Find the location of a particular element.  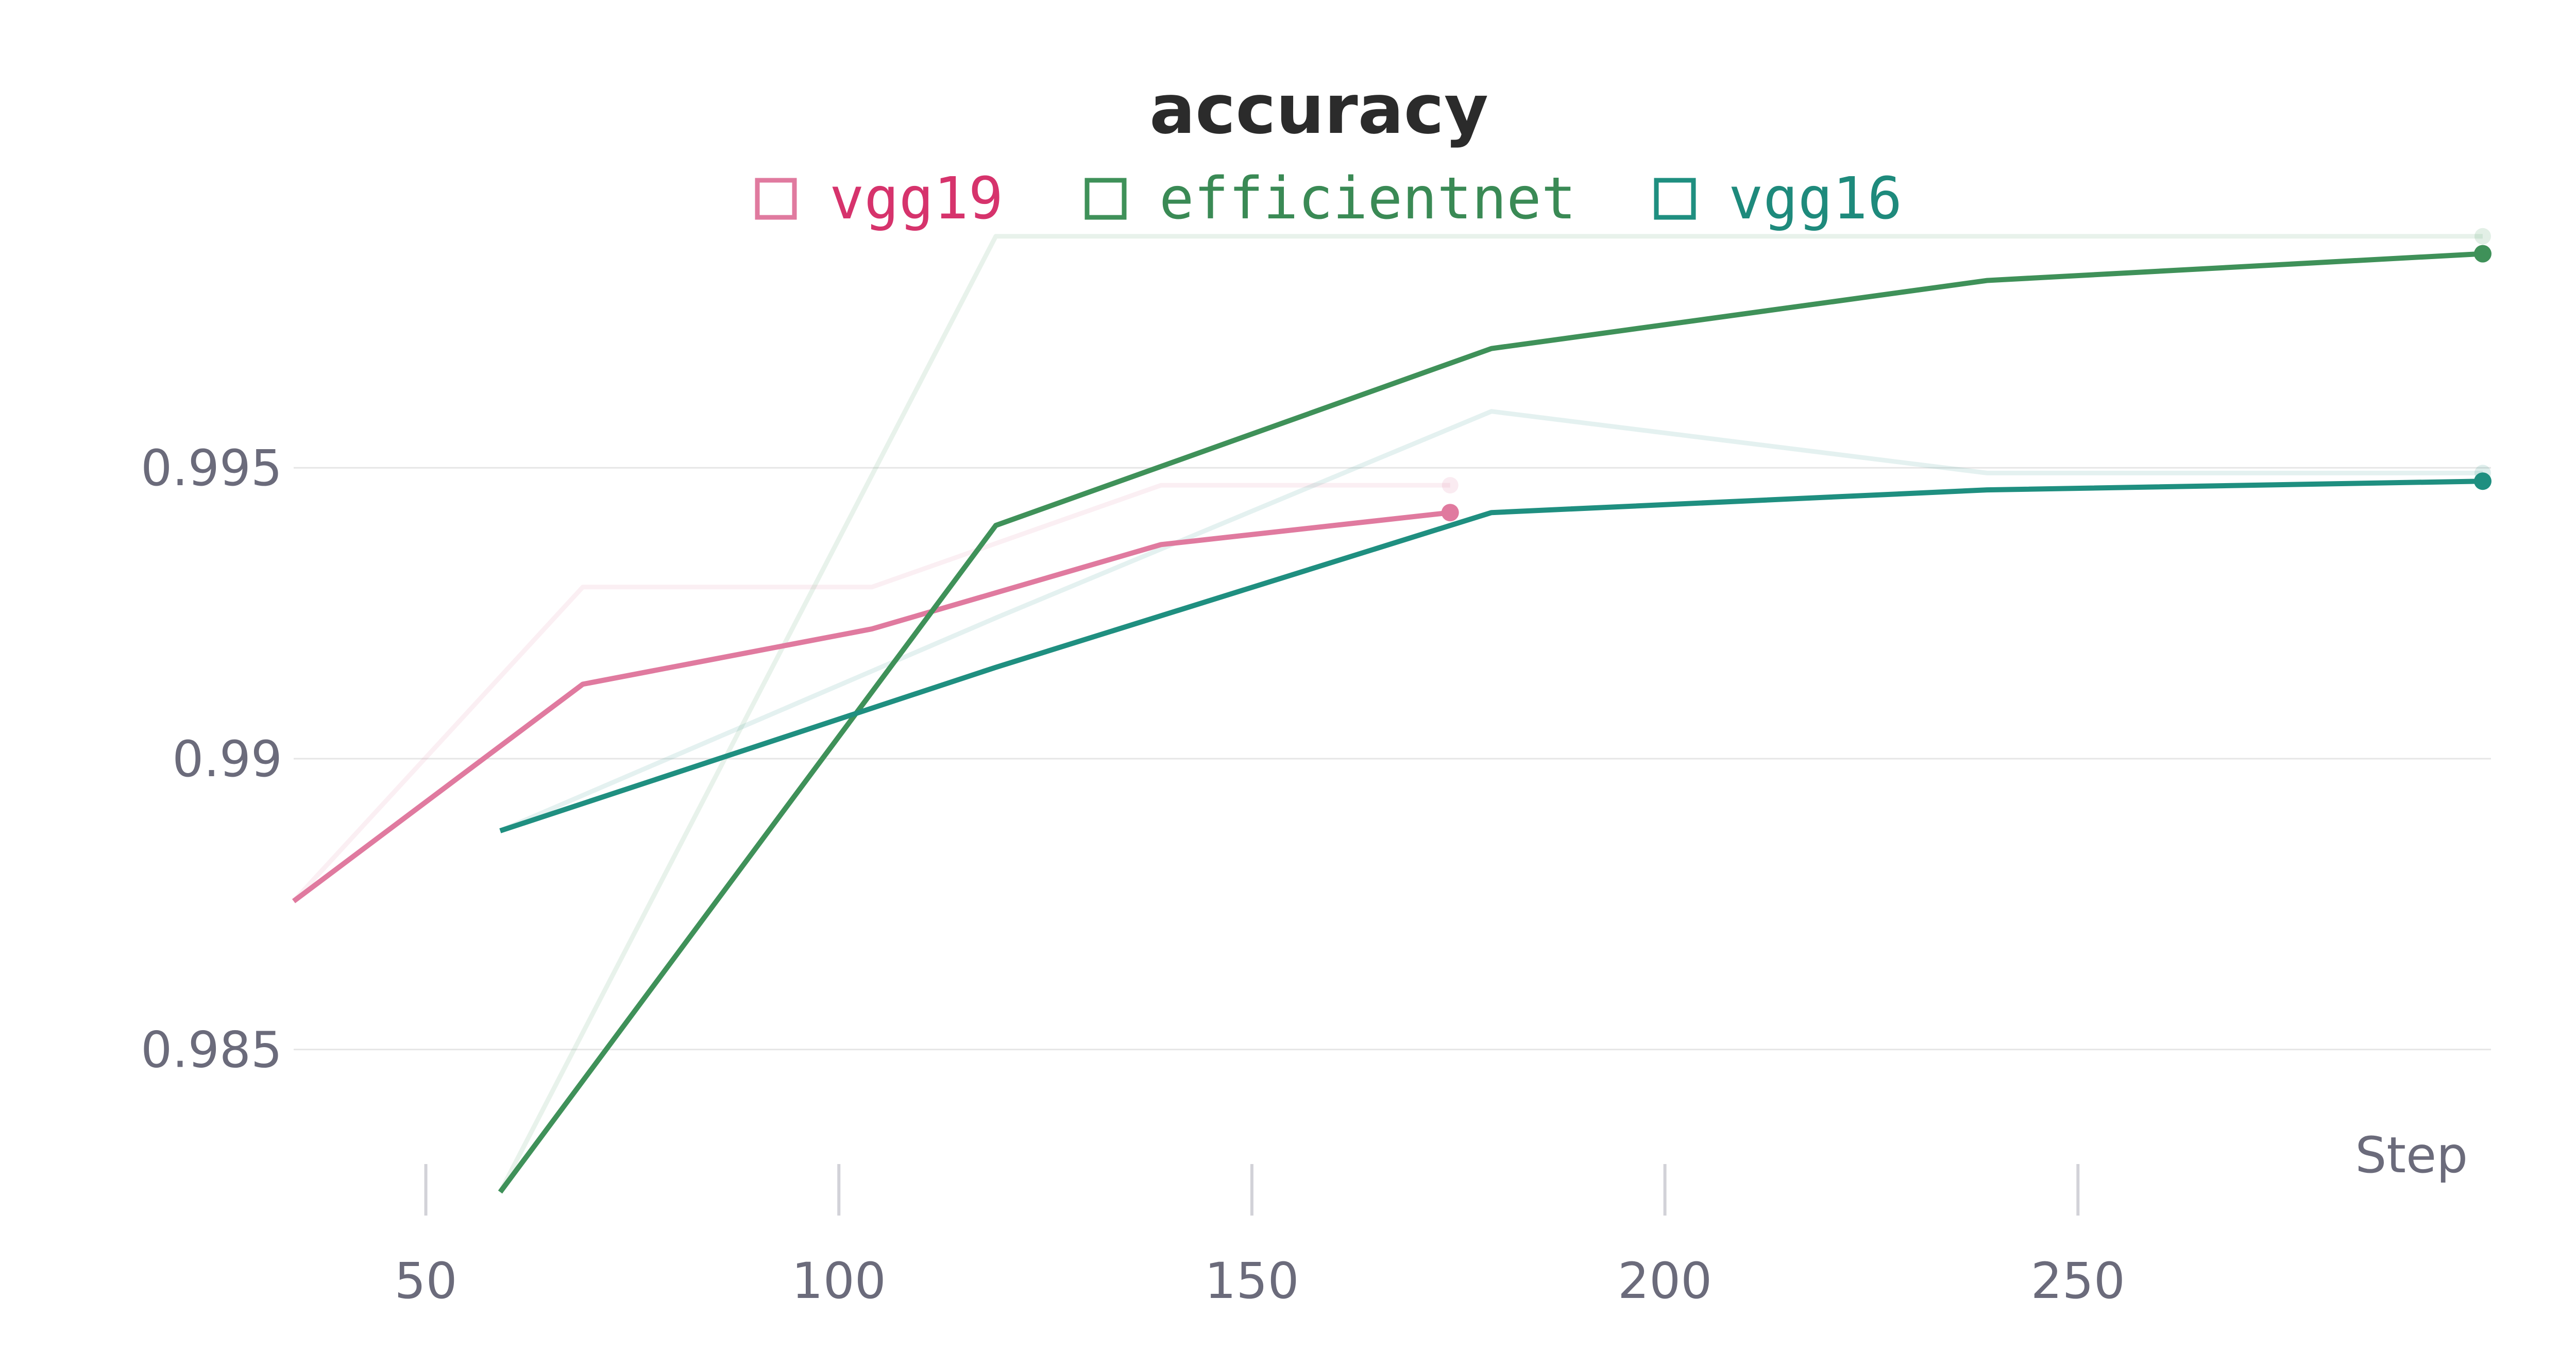

raw-line-vgg19 is located at coordinates (871, 693).